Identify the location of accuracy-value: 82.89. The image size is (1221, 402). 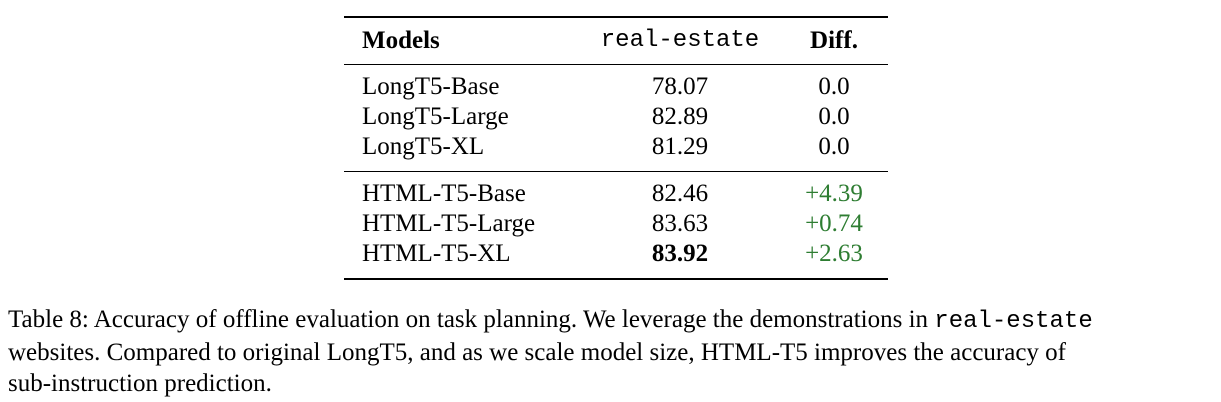
(680, 116).